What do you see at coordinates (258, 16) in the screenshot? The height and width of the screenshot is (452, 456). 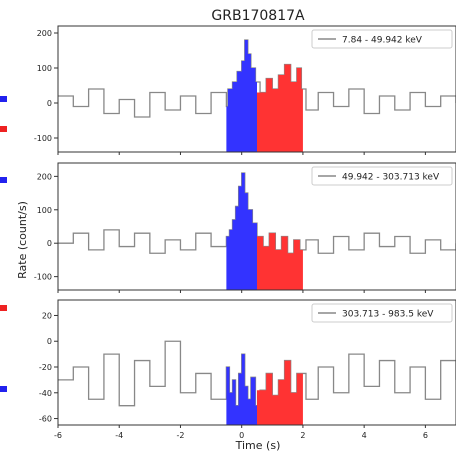 I see `chart-title: GRB170817A` at bounding box center [258, 16].